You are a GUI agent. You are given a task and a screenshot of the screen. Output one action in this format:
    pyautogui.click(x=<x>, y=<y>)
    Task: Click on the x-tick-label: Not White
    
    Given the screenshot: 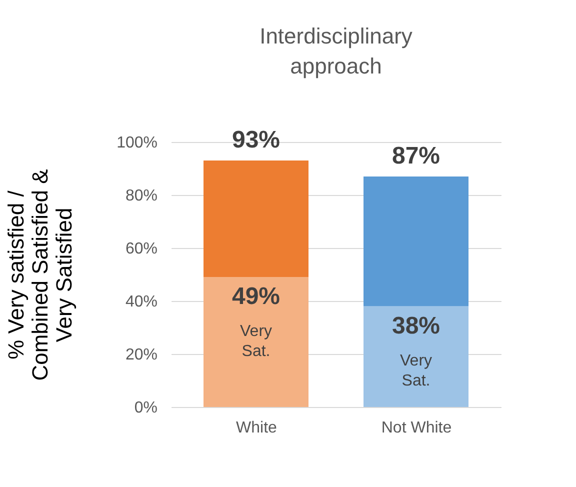 What is the action you would take?
    pyautogui.click(x=416, y=428)
    